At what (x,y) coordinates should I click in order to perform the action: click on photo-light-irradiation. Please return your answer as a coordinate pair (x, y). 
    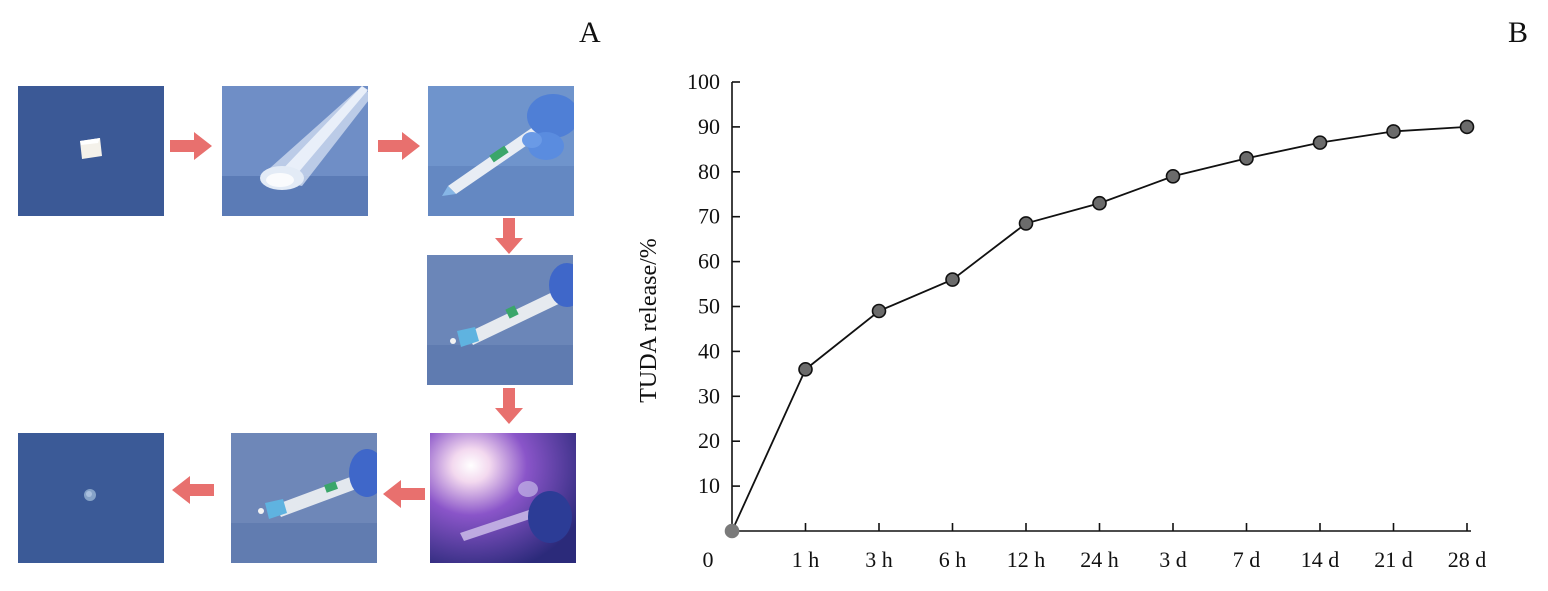
    Looking at the image, I should click on (503, 498).